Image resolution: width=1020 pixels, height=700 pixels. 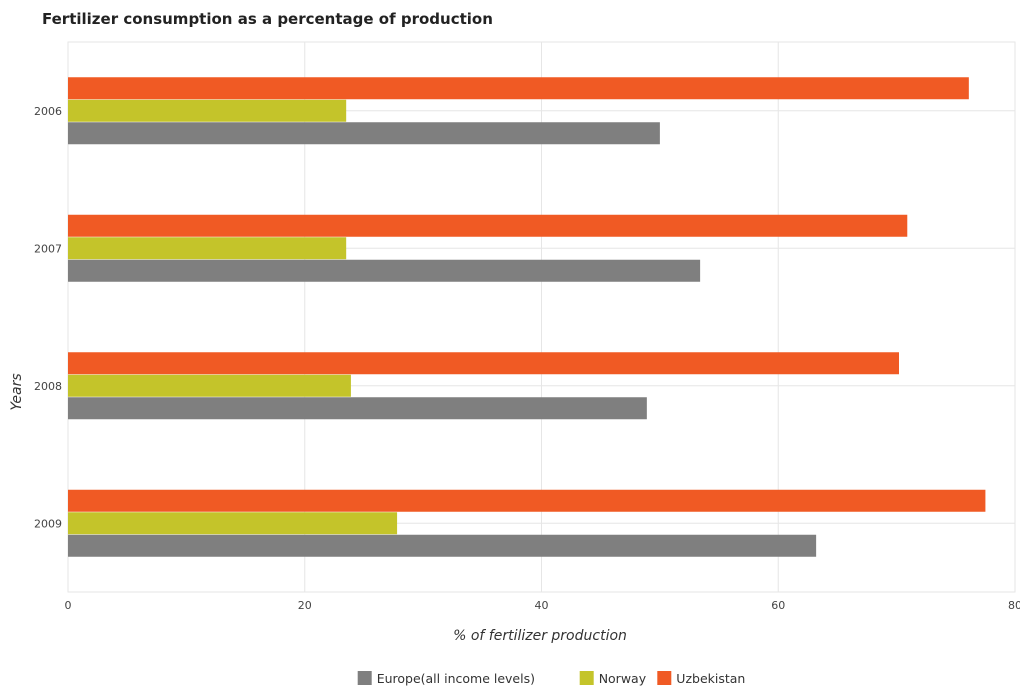 I want to click on x-tick-label: 0, so click(x=68, y=605).